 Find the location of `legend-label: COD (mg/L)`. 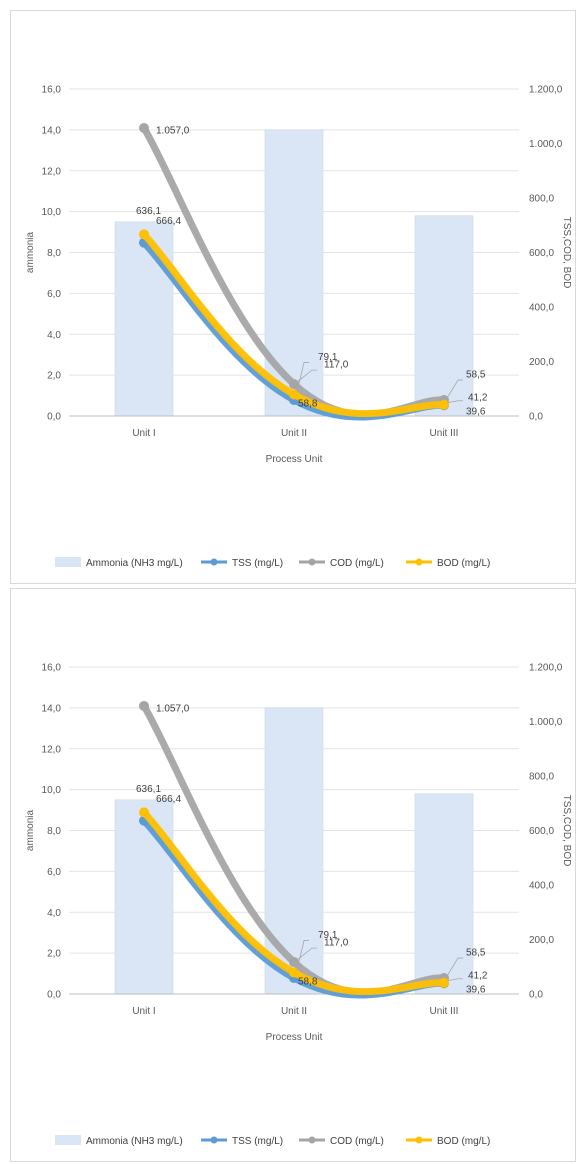

legend-label: COD (mg/L) is located at coordinates (357, 1141).